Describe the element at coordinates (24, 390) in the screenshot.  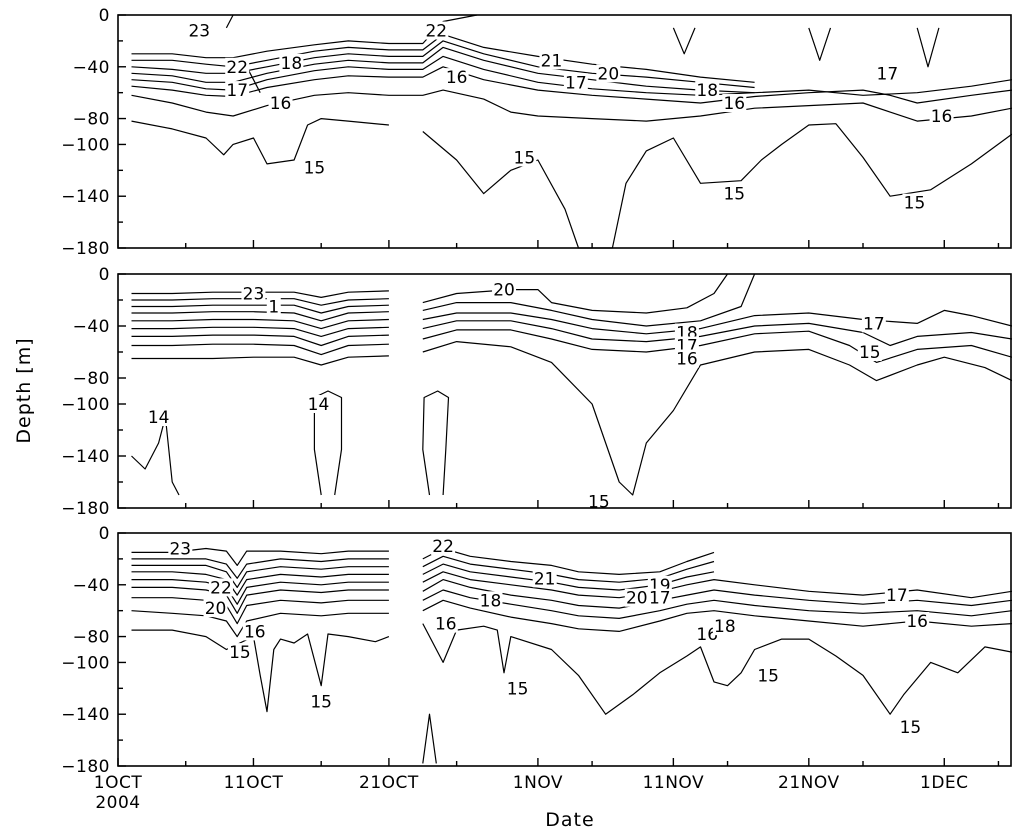
I see `y-axis-title: Depth [m]` at that location.